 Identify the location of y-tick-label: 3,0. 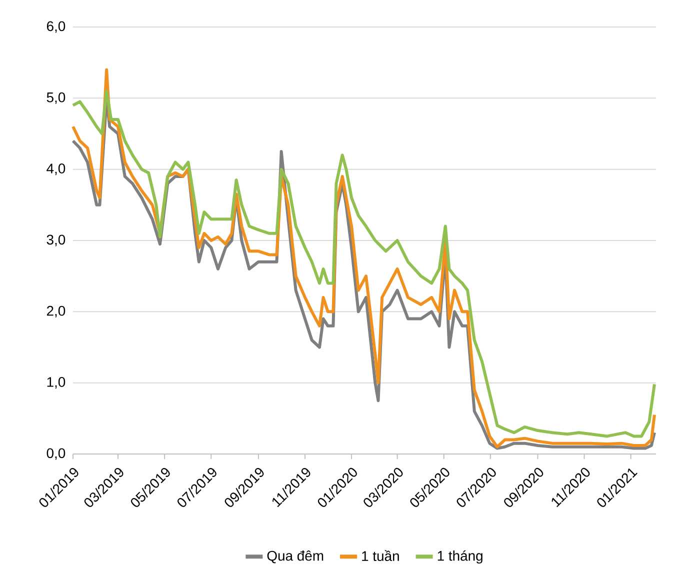
(56, 240).